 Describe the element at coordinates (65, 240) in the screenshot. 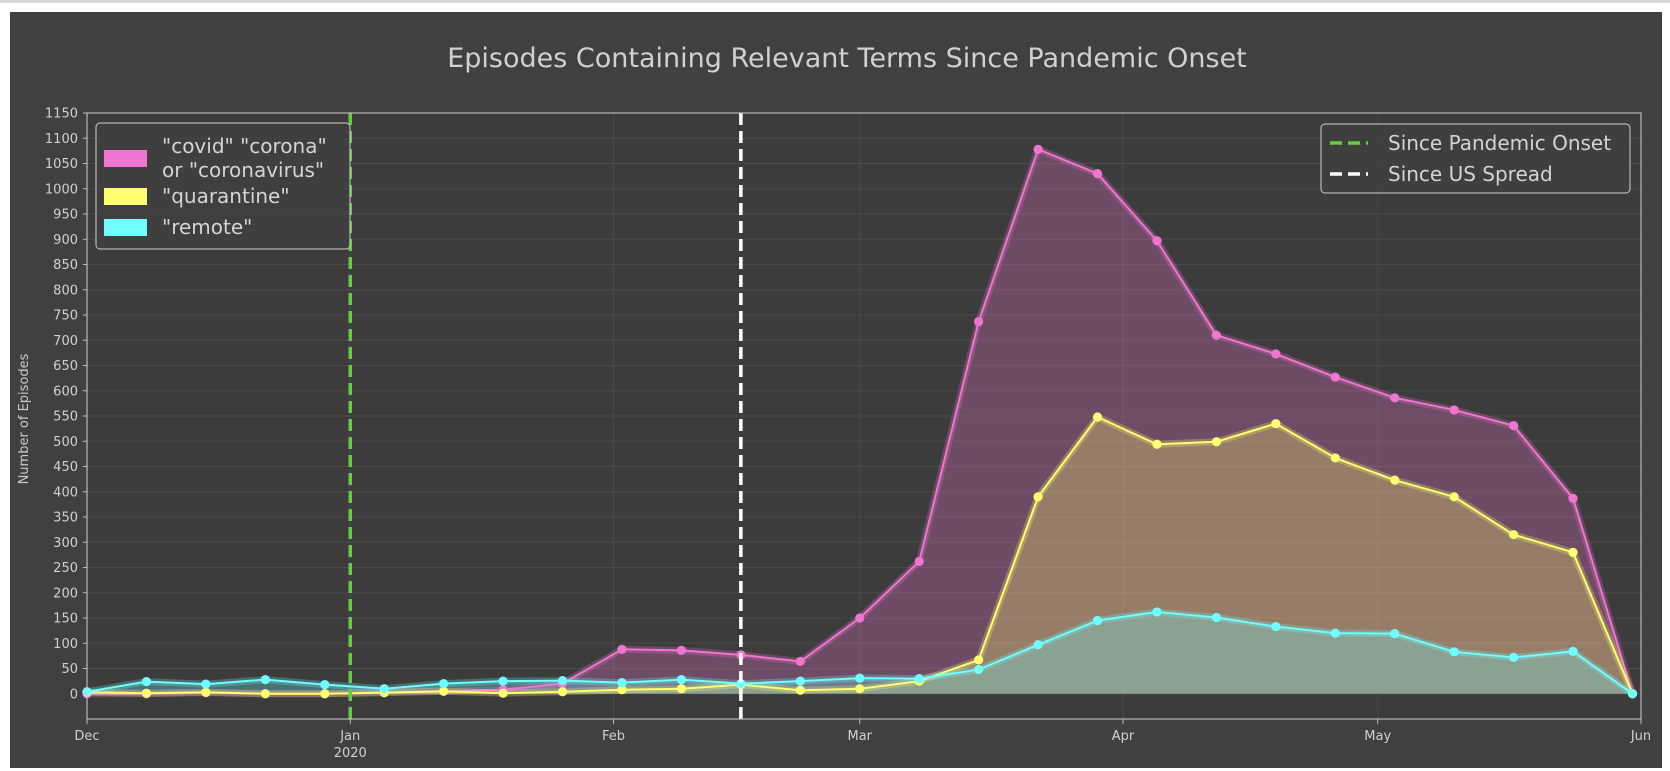

I see `y-tick-label: 900` at that location.